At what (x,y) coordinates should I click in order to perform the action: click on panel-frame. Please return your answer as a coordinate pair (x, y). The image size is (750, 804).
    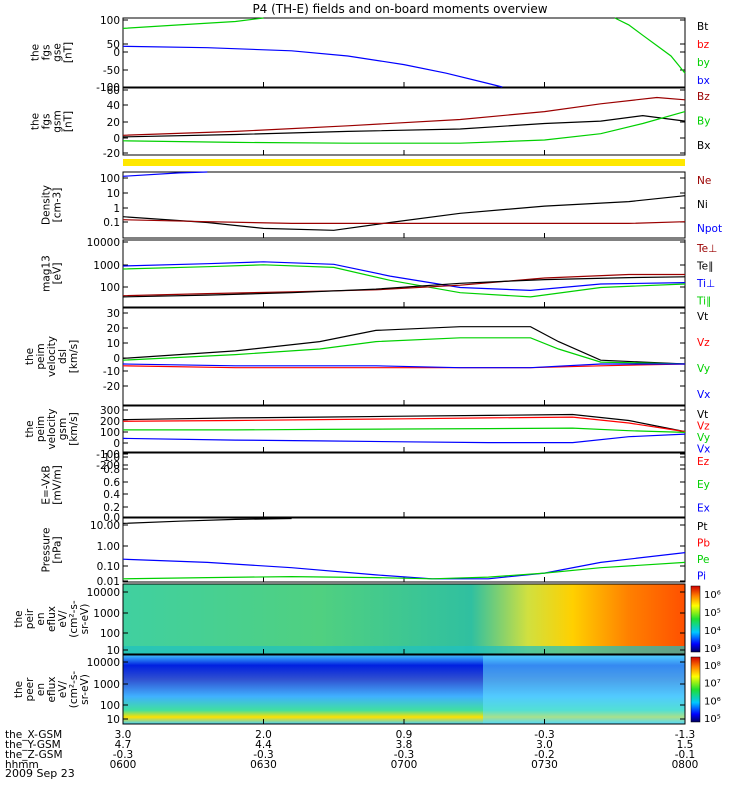
    Looking at the image, I should click on (404, 273).